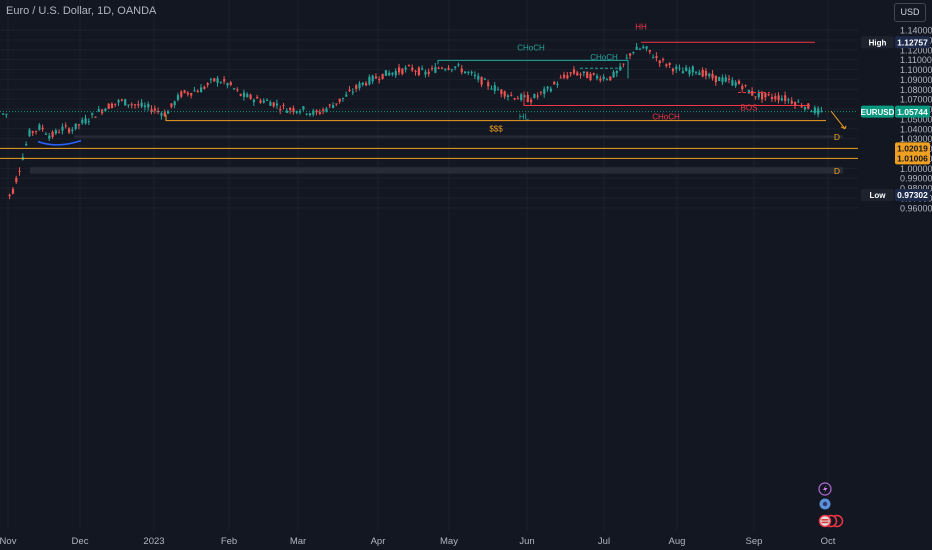  I want to click on price-label-name: High, so click(878, 42).